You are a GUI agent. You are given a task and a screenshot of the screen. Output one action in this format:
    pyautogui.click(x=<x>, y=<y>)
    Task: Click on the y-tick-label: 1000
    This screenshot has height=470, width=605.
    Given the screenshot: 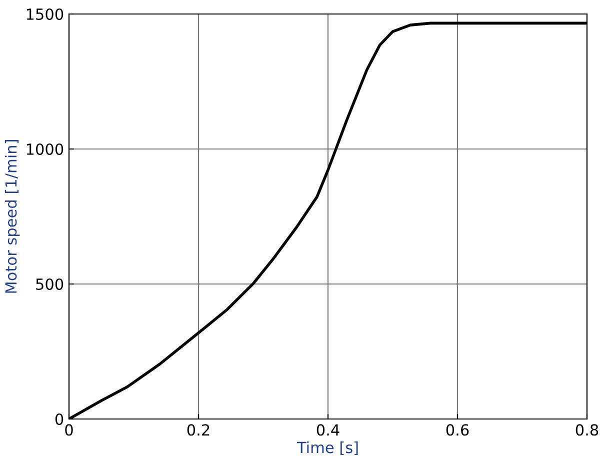 What is the action you would take?
    pyautogui.click(x=45, y=149)
    